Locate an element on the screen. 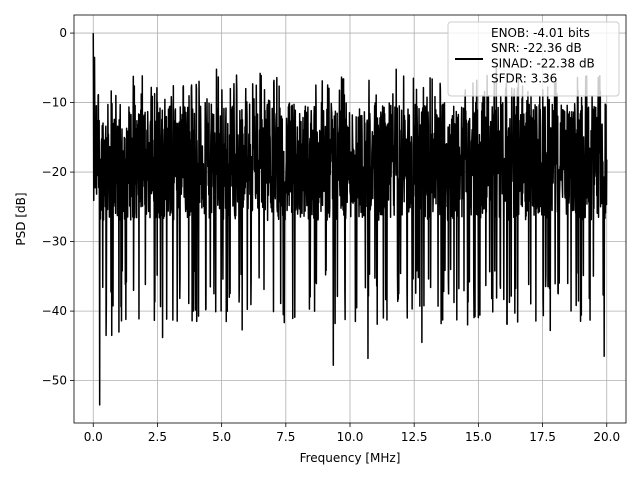 Image resolution: width=640 pixels, height=485 pixels. x-tick-label: 5.0 is located at coordinates (221, 437).